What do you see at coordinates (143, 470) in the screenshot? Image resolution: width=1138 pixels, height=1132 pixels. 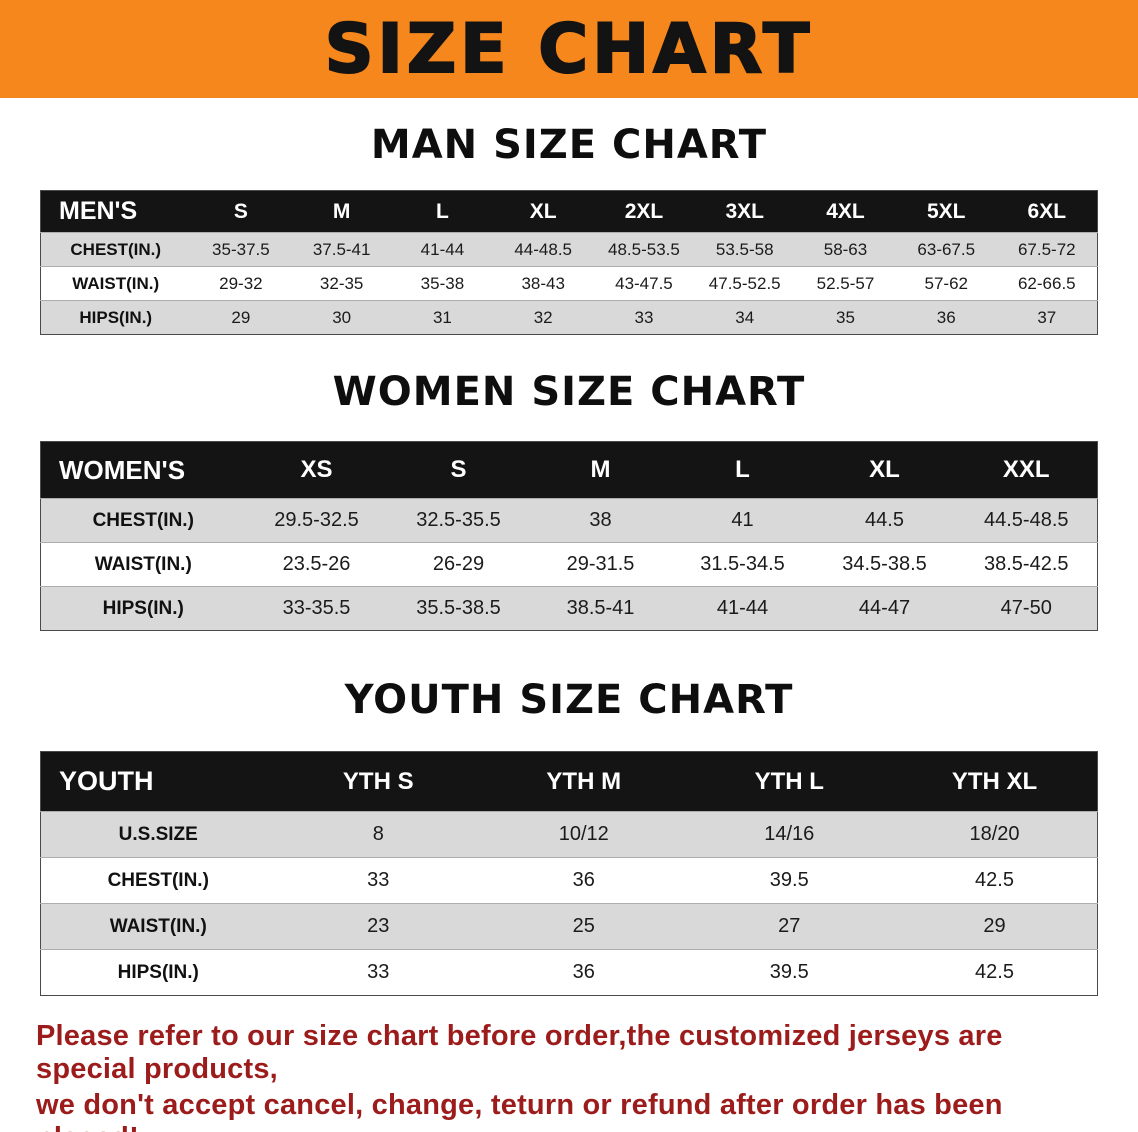 I see `table-title-cell: WOMEN'S` at bounding box center [143, 470].